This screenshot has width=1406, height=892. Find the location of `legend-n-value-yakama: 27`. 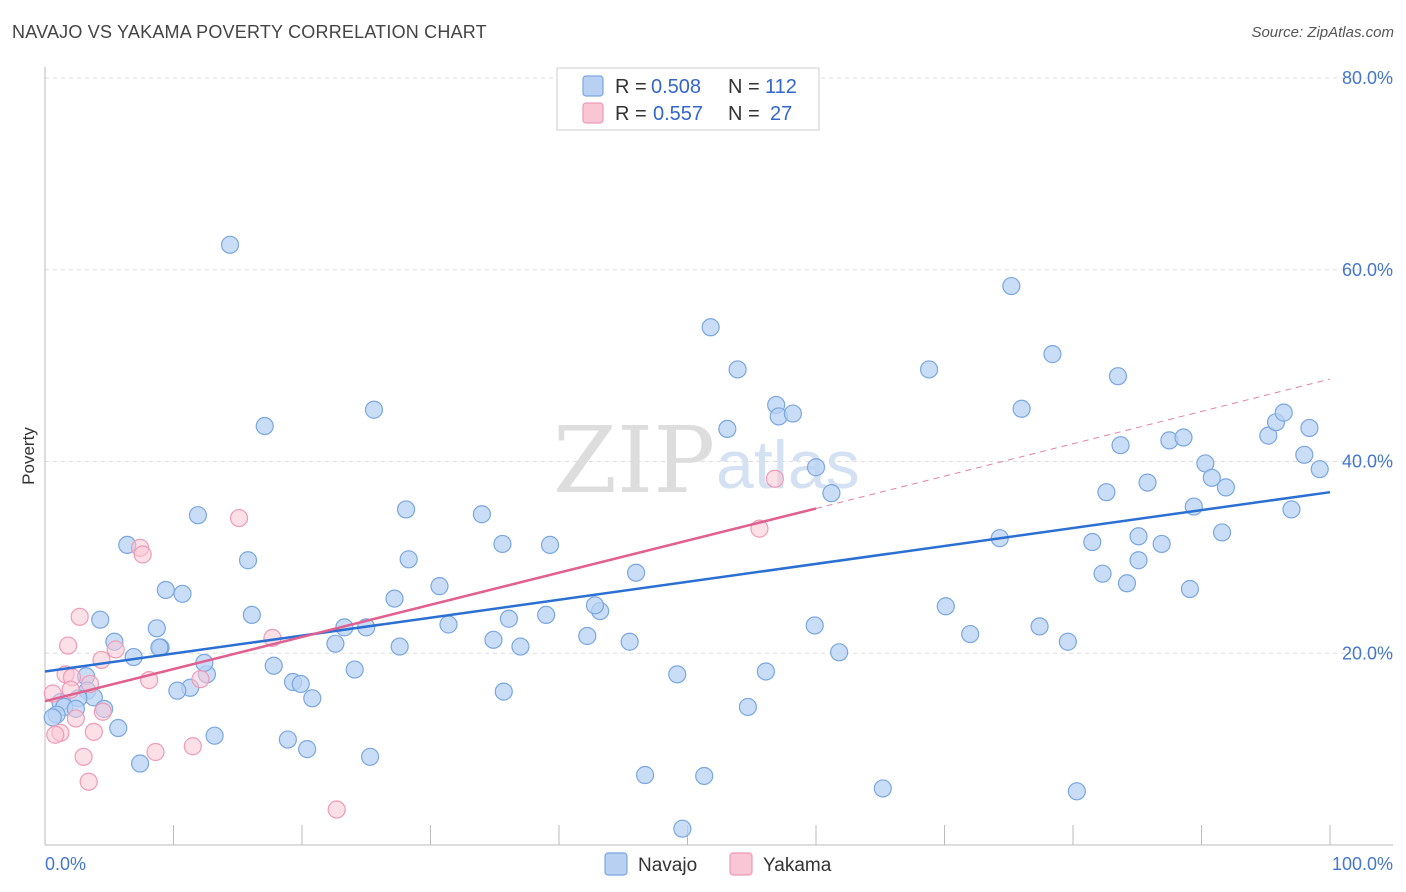

legend-n-value-yakama: 27 is located at coordinates (781, 114).